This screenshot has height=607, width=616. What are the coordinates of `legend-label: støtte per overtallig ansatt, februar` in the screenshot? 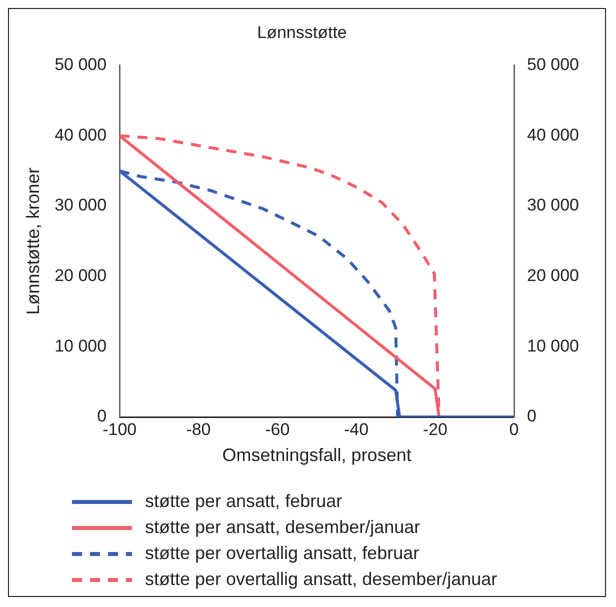 It's located at (282, 553).